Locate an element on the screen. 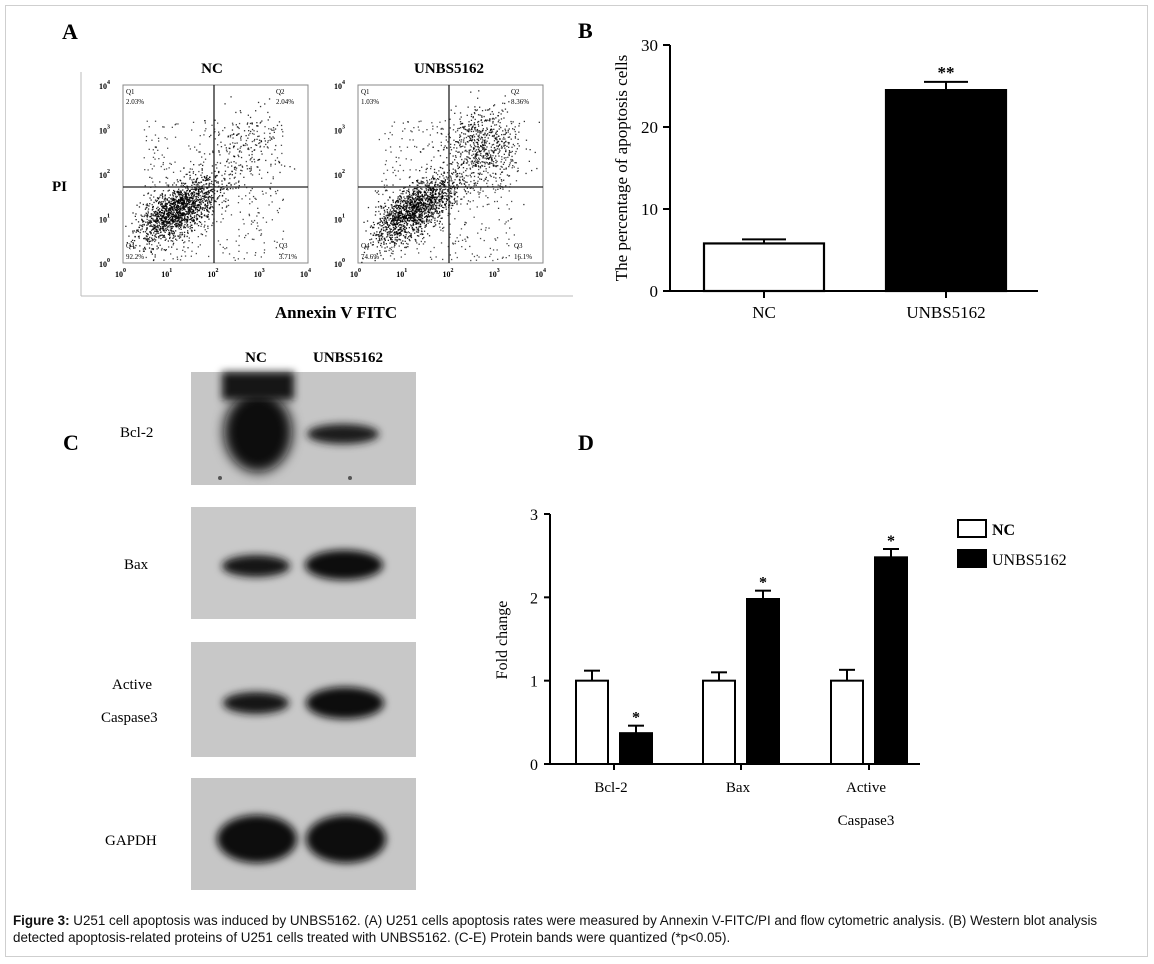  tick-exponent: 3 is located at coordinates (343, 128).